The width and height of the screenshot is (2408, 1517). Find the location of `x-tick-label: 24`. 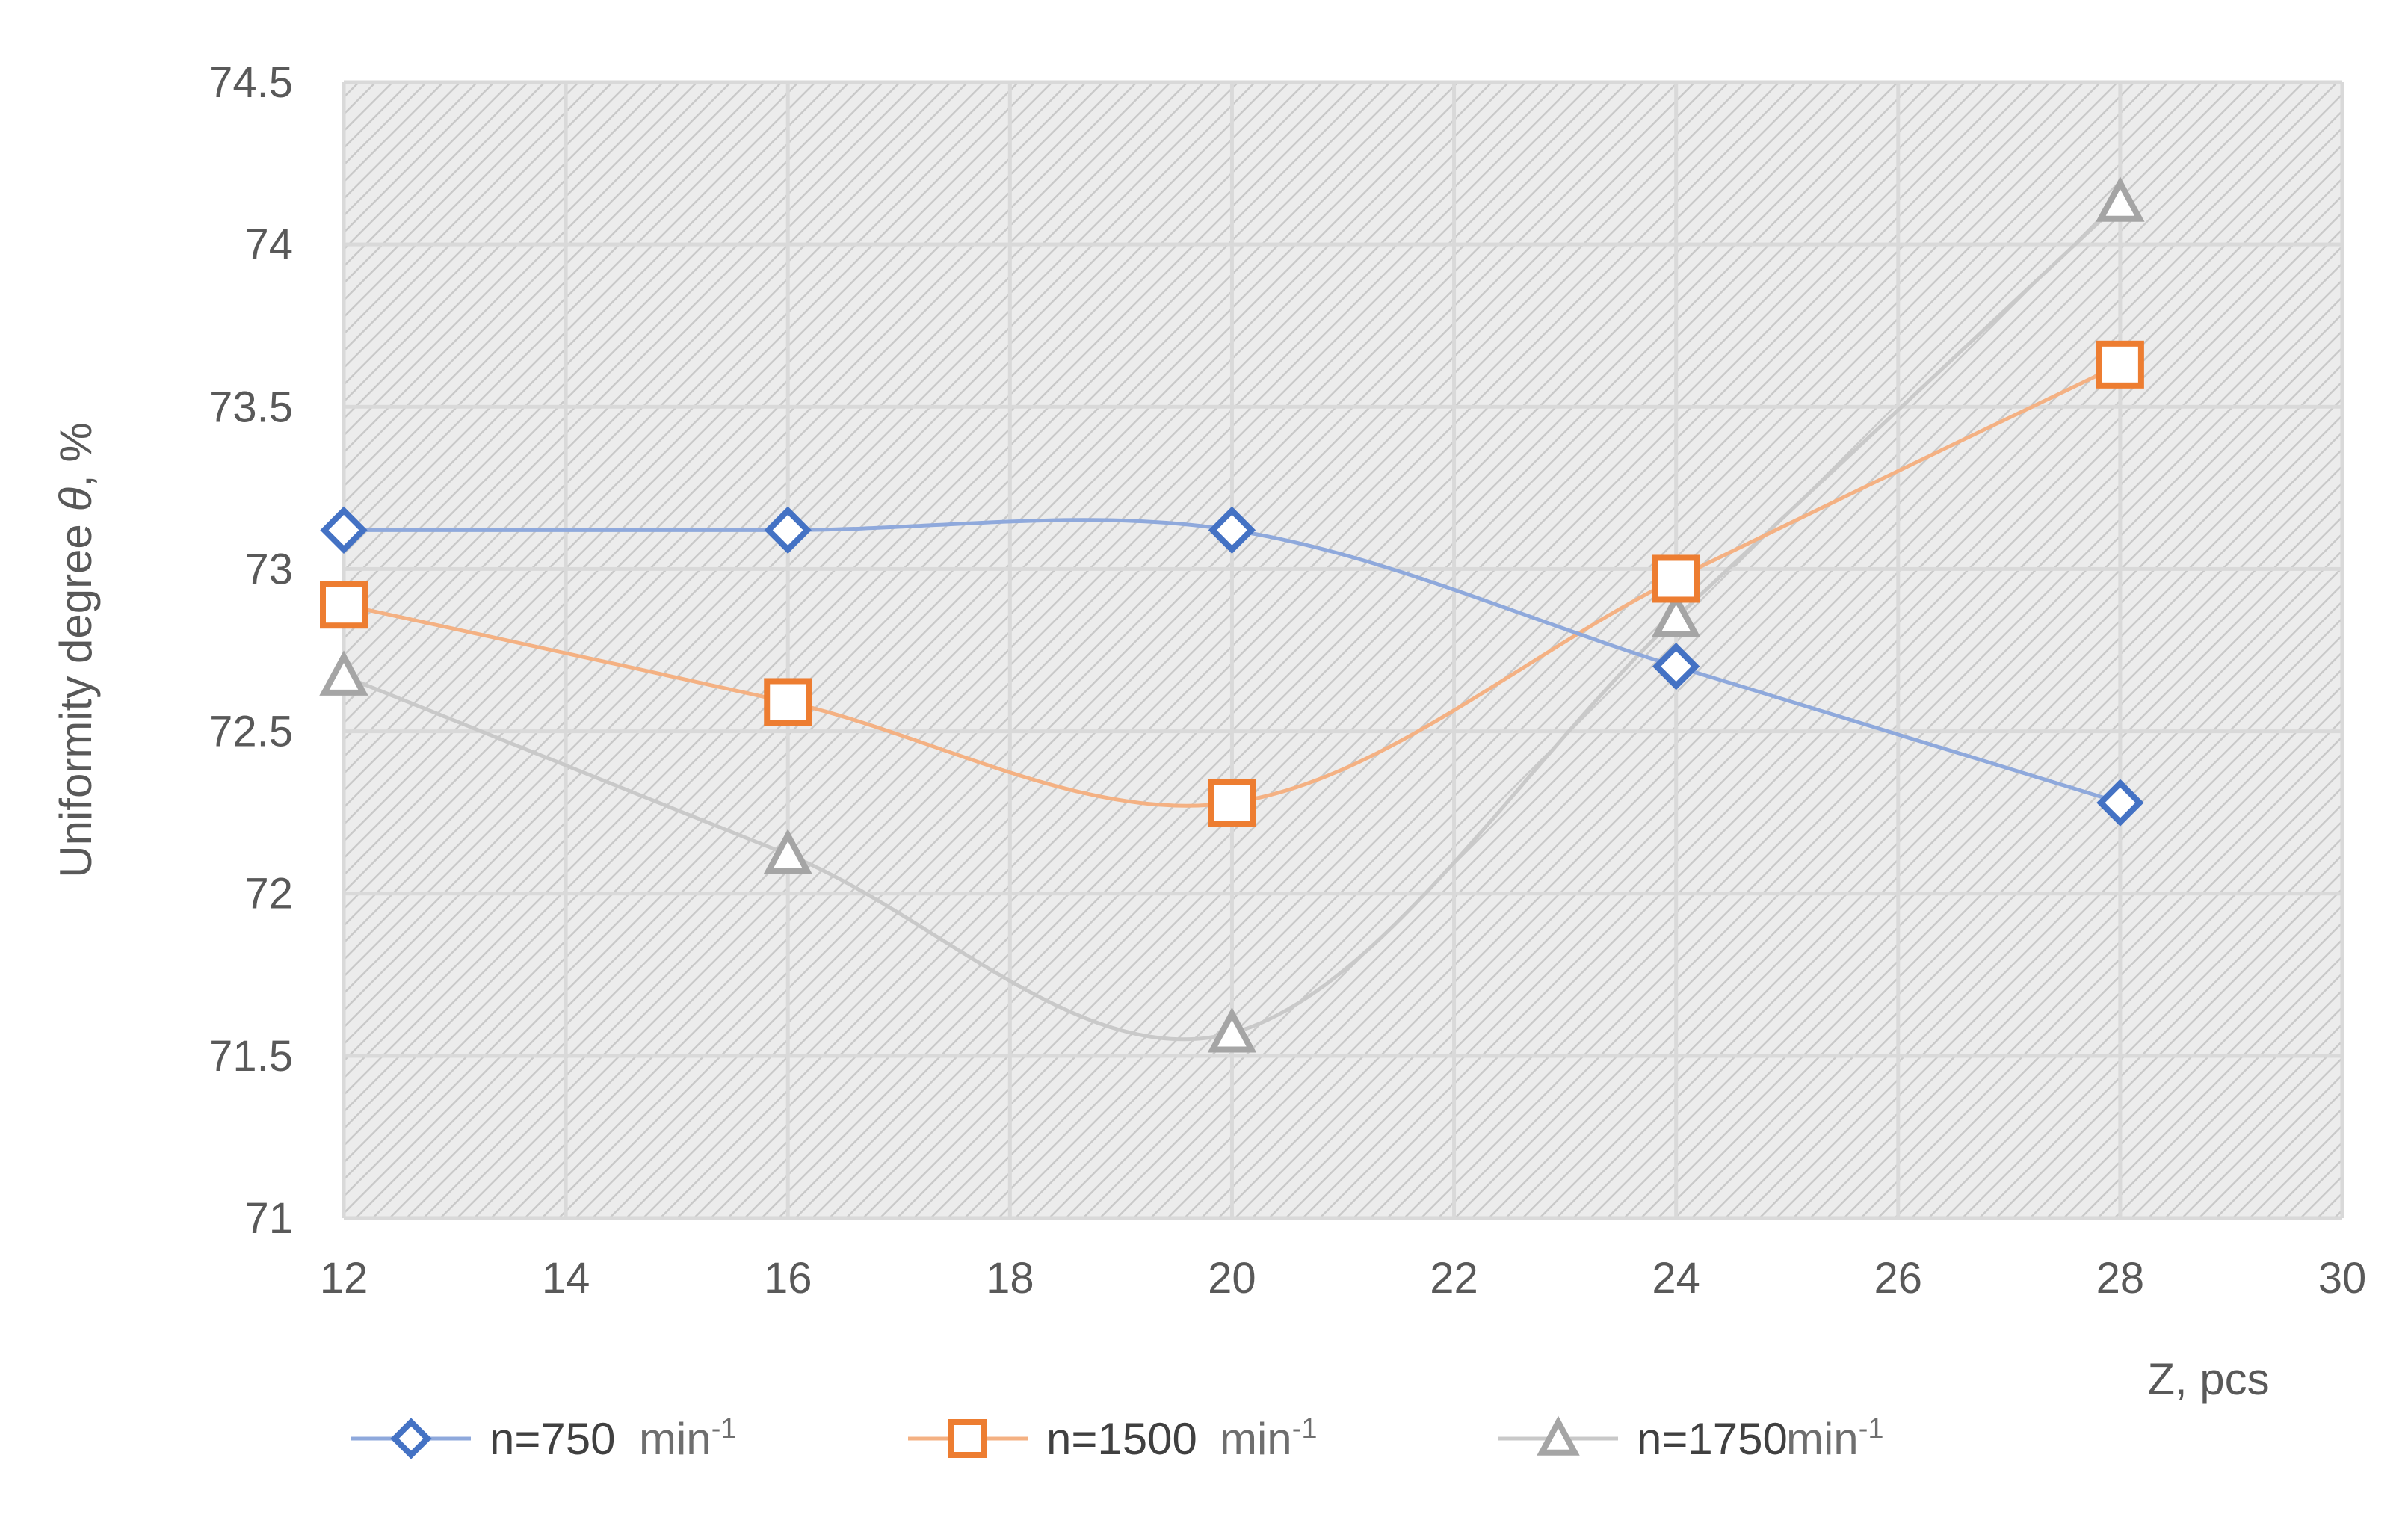

x-tick-label: 24 is located at coordinates (1676, 1278).